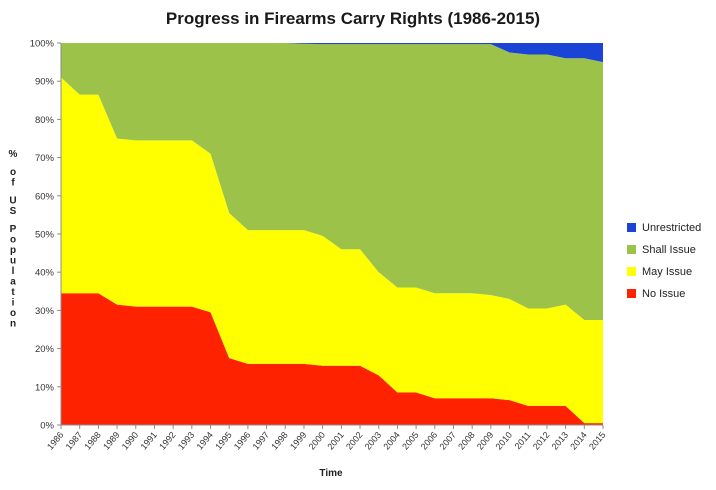  What do you see at coordinates (447, 441) in the screenshot?
I see `x-tick-label: 2007` at bounding box center [447, 441].